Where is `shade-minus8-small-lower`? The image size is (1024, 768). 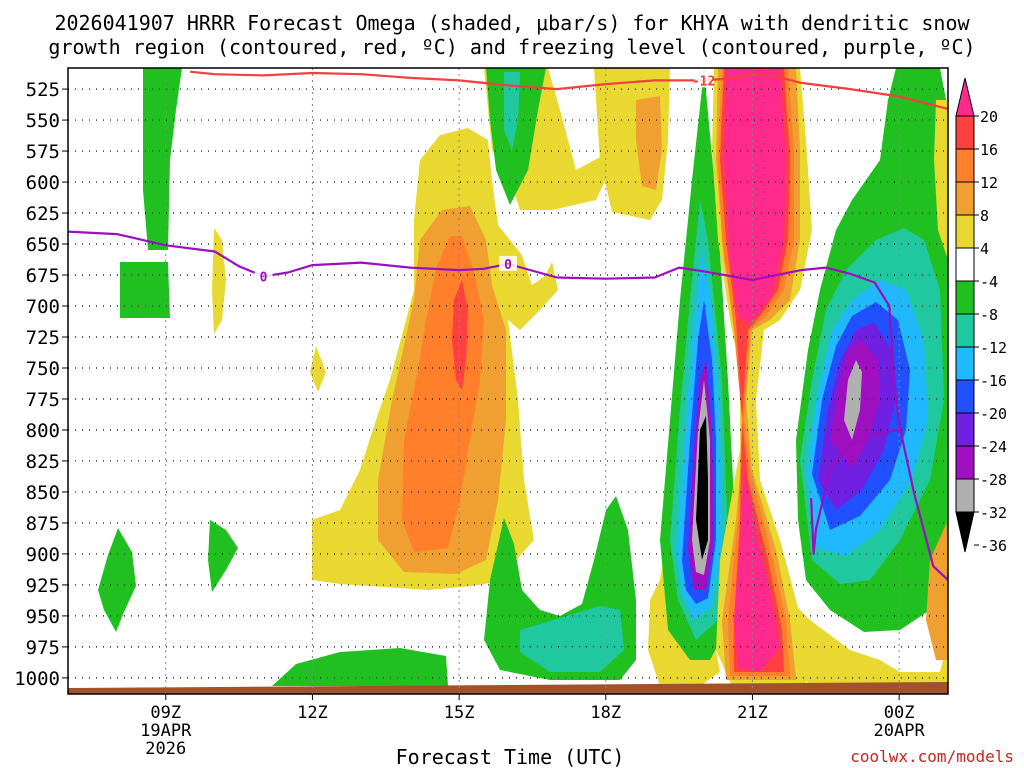
shade-minus8-small-lower is located at coordinates (117, 580).